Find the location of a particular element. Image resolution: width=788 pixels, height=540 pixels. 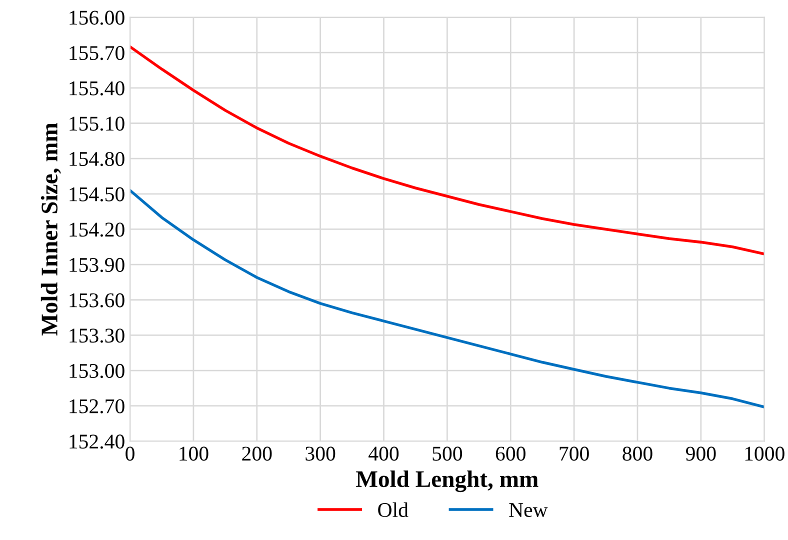

y-tick-label: 152.40 is located at coordinates (97, 441).